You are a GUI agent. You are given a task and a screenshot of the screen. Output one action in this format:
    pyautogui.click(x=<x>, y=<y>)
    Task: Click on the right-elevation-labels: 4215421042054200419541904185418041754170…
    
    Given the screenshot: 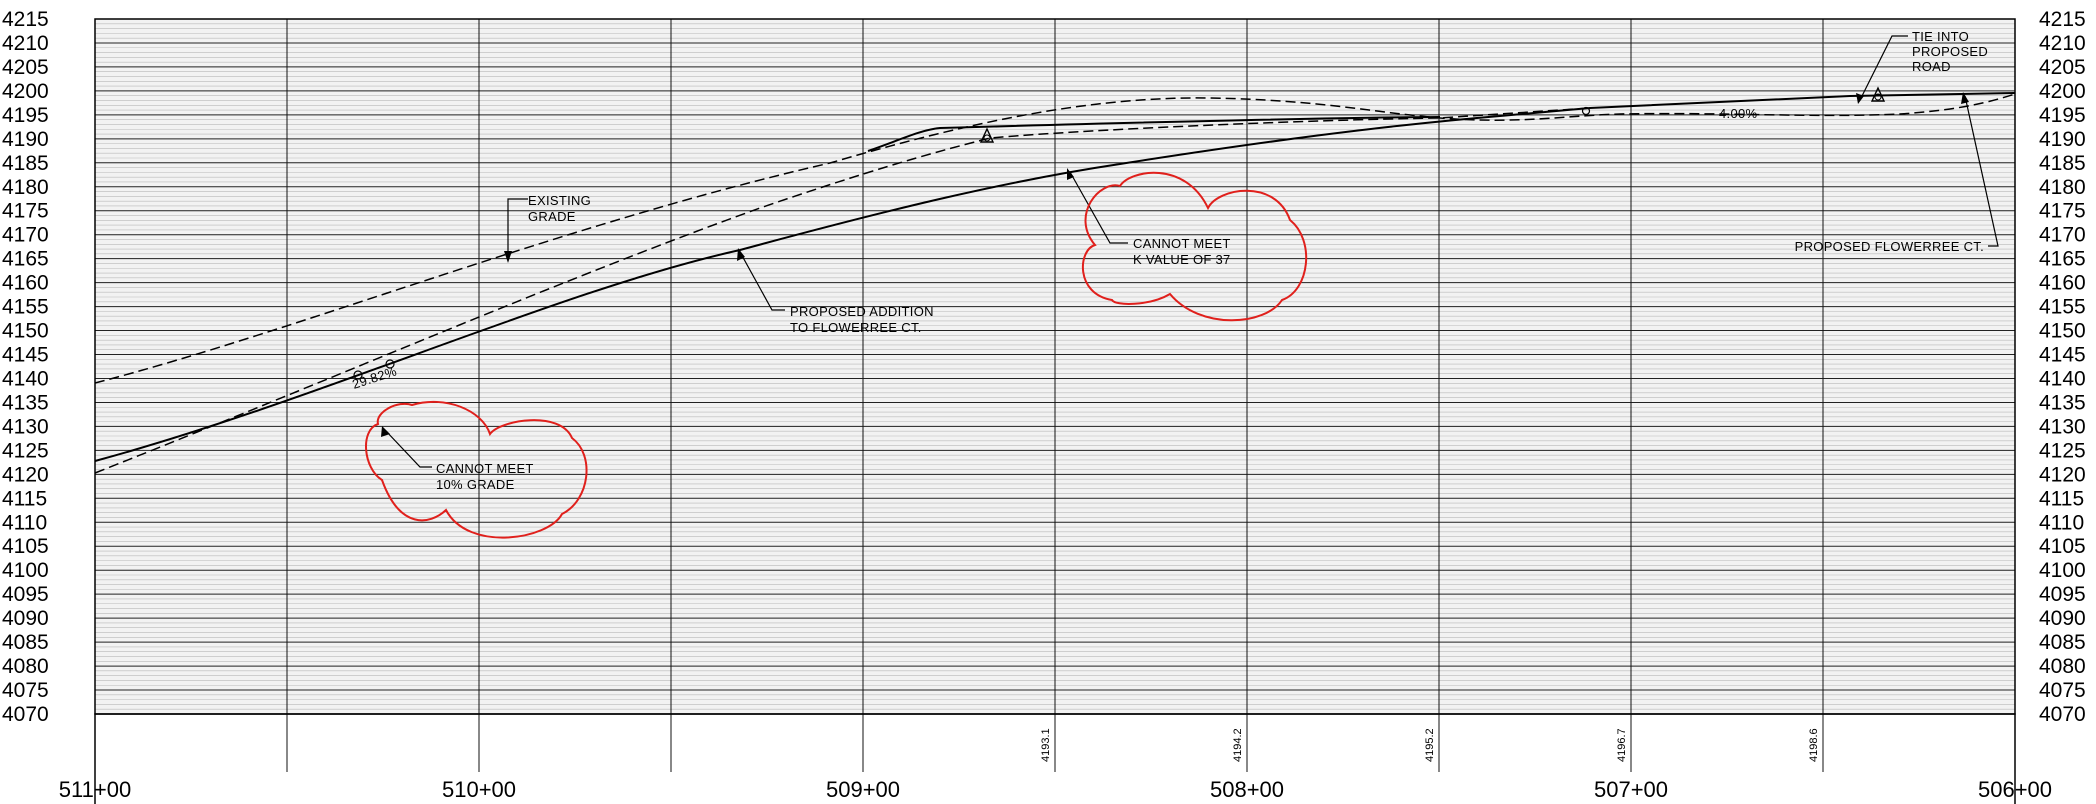 What is the action you would take?
    pyautogui.click(x=2062, y=367)
    